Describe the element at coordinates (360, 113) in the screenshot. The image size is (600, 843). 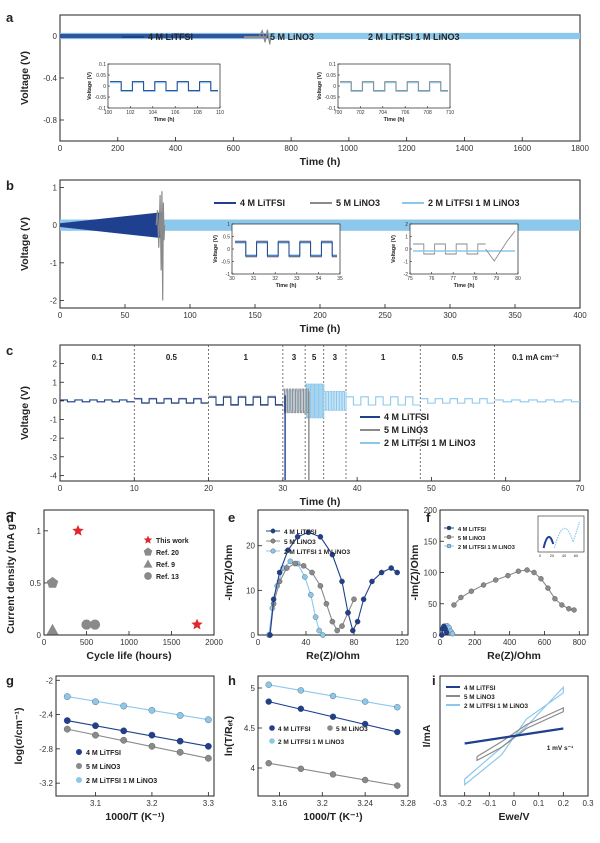
I see `x-tick-label: 702` at that location.